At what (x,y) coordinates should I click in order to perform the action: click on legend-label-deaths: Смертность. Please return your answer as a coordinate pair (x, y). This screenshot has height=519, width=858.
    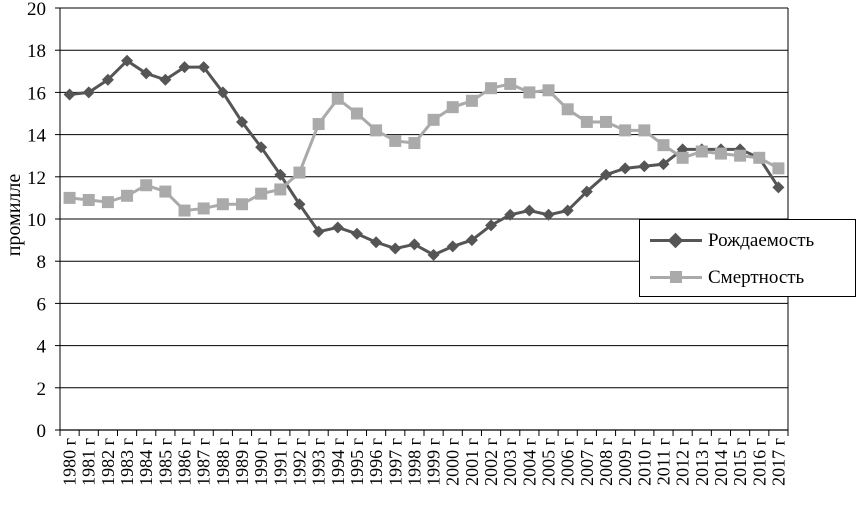
    Looking at the image, I should click on (756, 277).